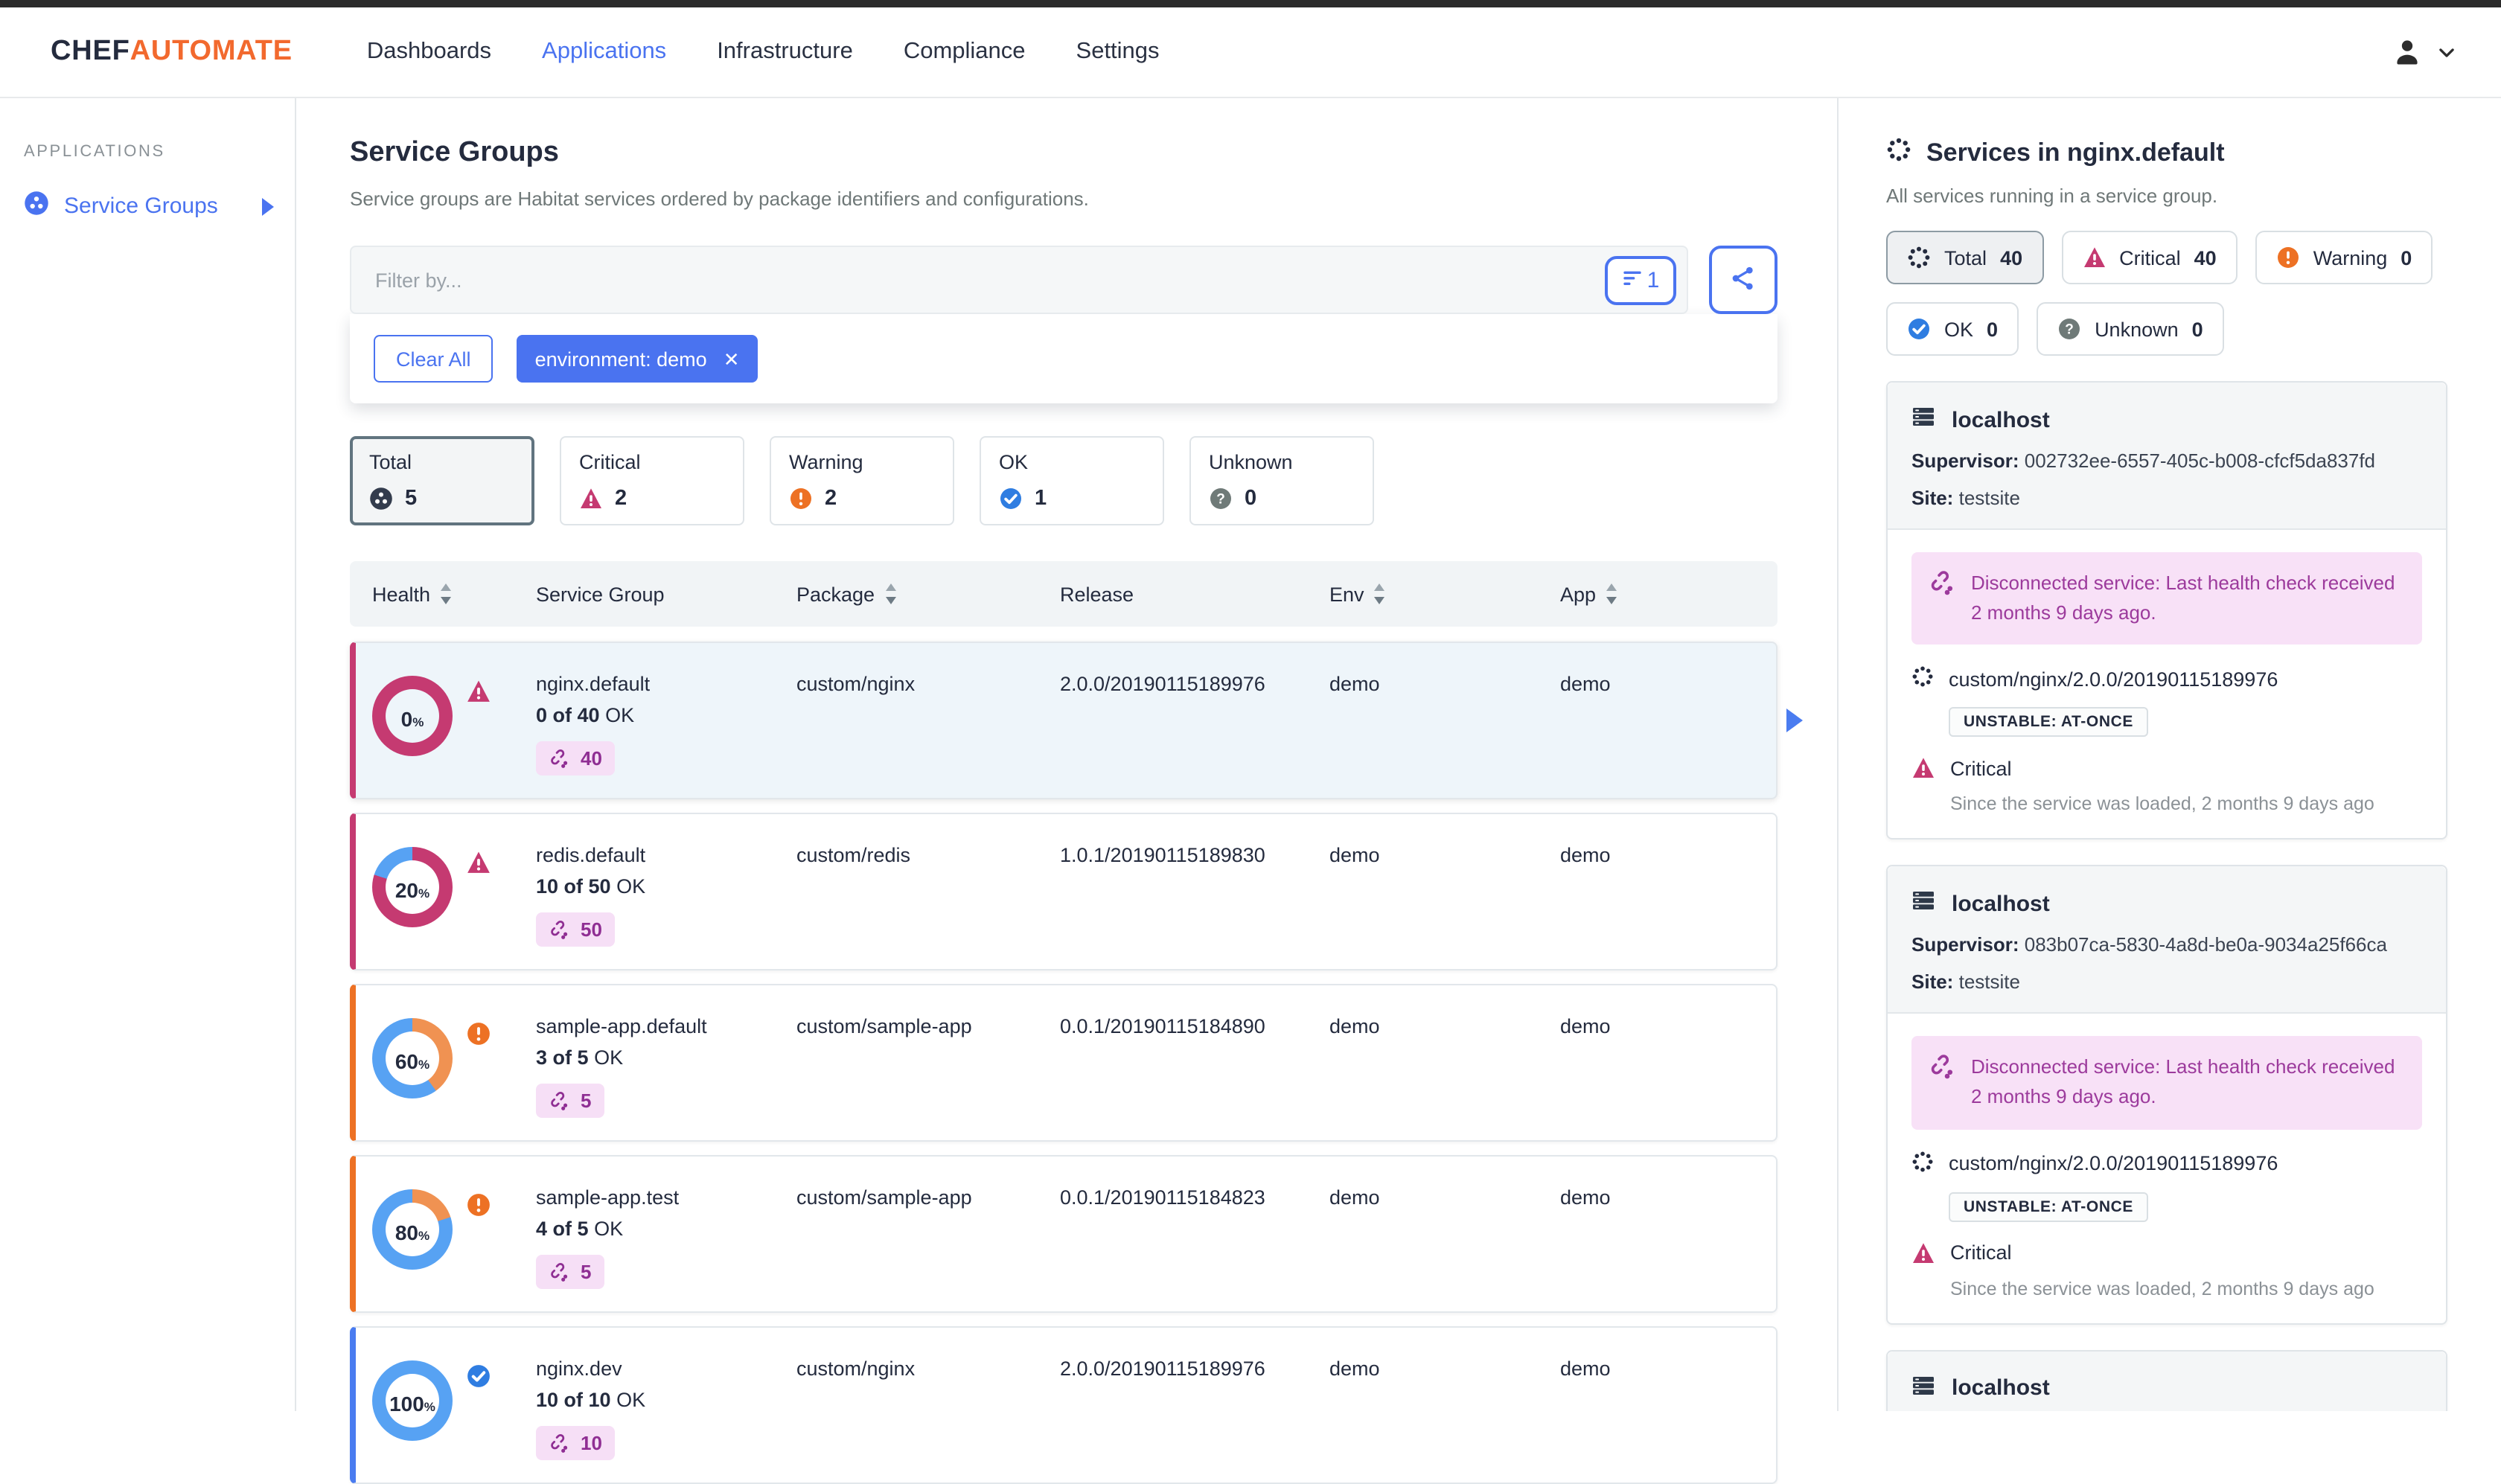 This screenshot has width=2501, height=1484. Describe the element at coordinates (2344, 257) in the screenshot. I see `summary-filter-warning: Warning 0` at that location.